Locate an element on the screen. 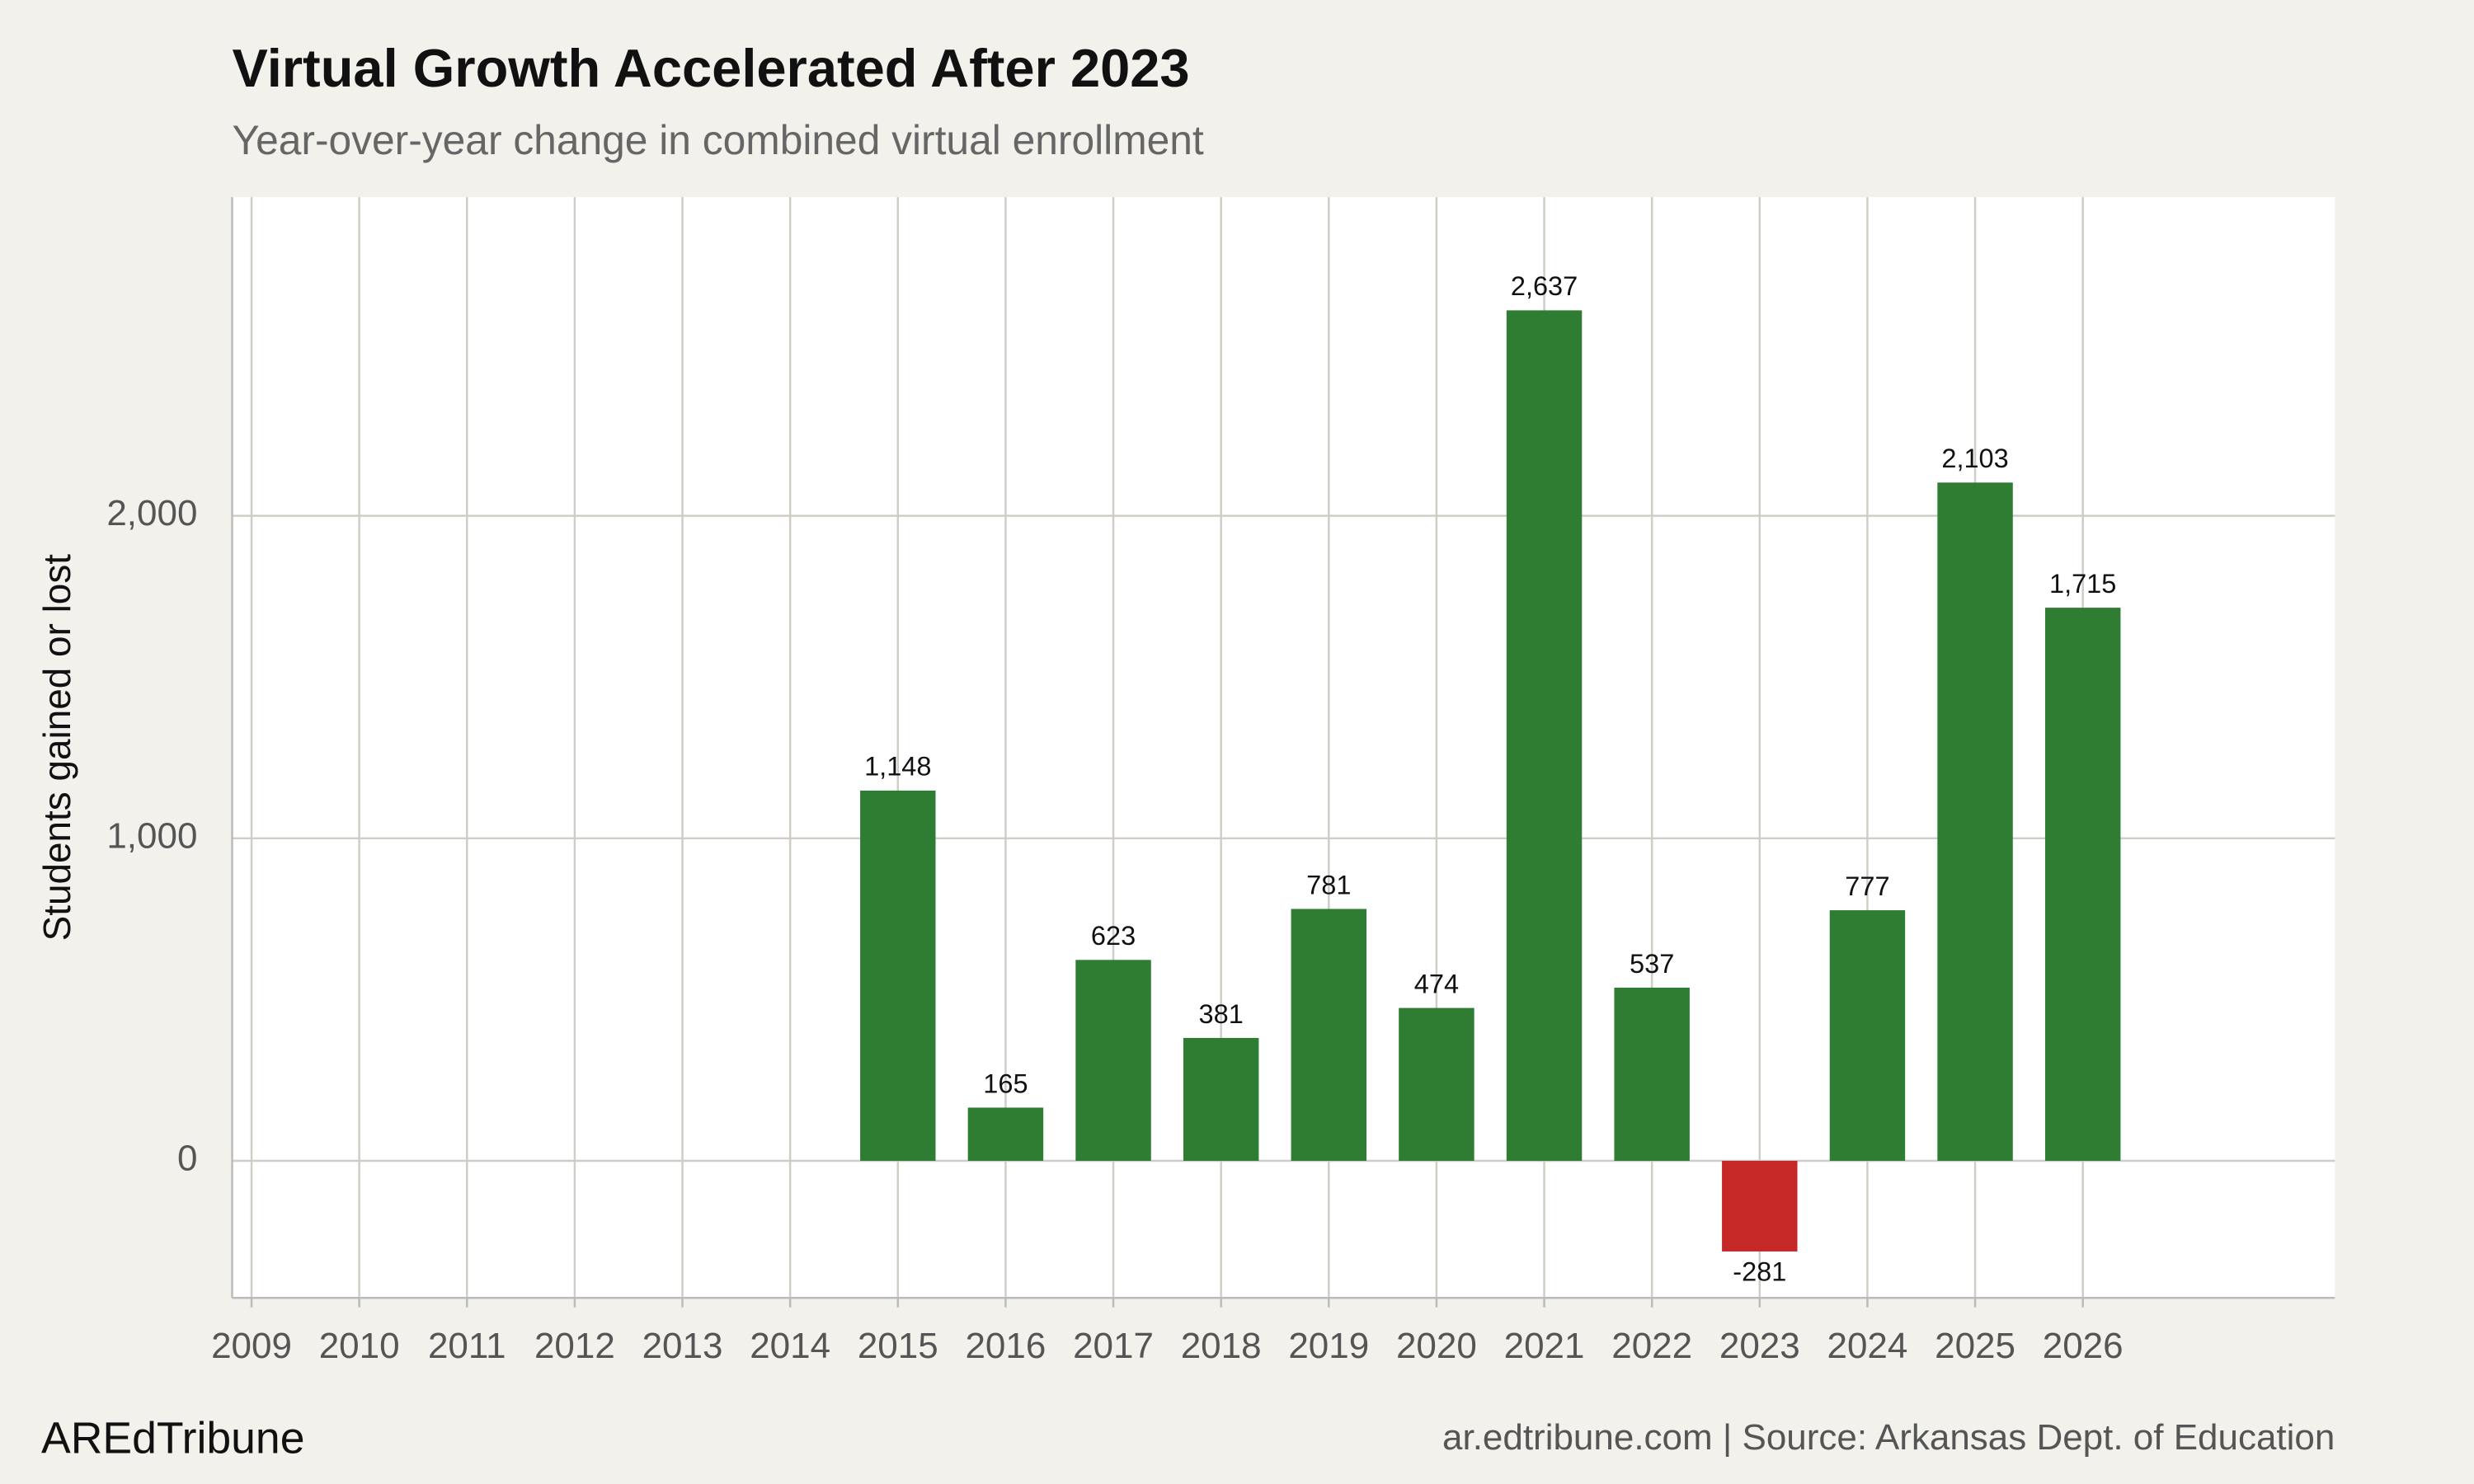 The image size is (2474, 1484). value-label: 623 is located at coordinates (1113, 936).